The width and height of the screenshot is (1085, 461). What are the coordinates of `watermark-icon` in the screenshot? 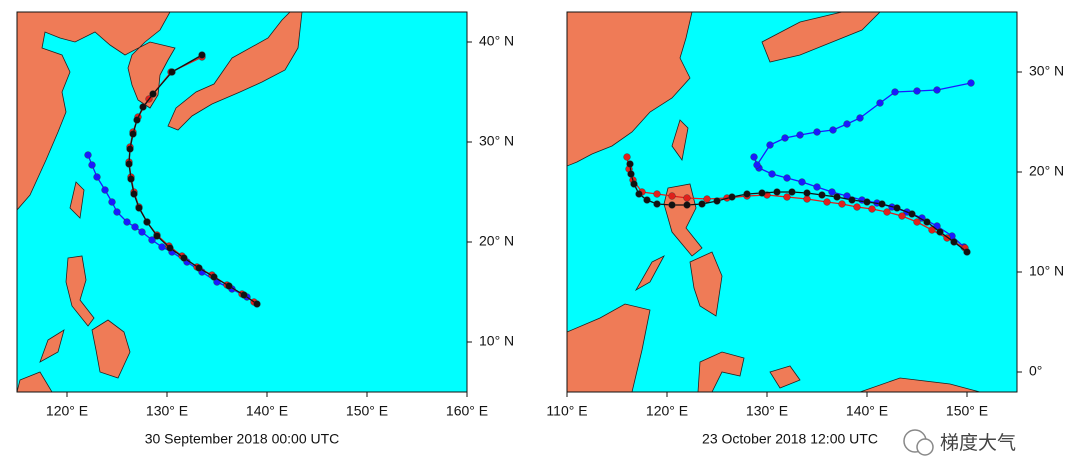 It's located at (918, 442).